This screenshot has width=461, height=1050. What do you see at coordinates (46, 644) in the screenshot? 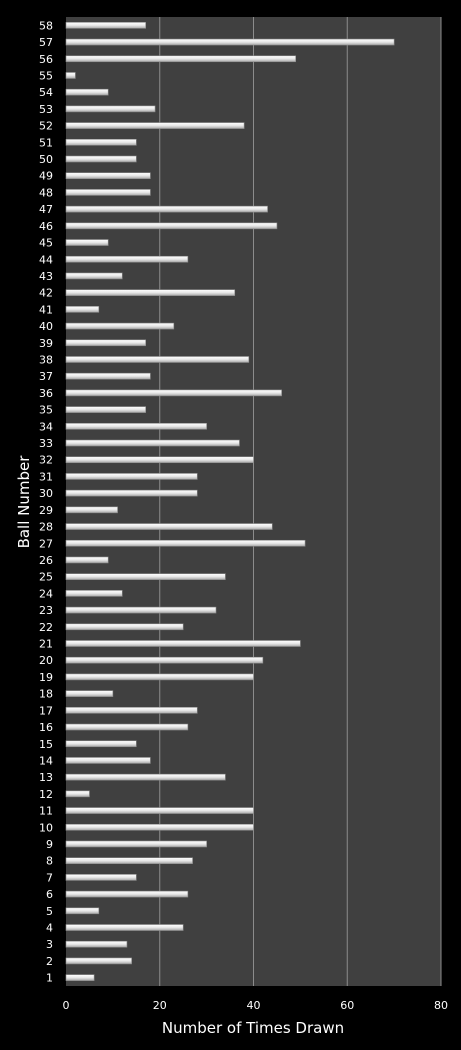
I see `y-tick-label: 21` at bounding box center [46, 644].